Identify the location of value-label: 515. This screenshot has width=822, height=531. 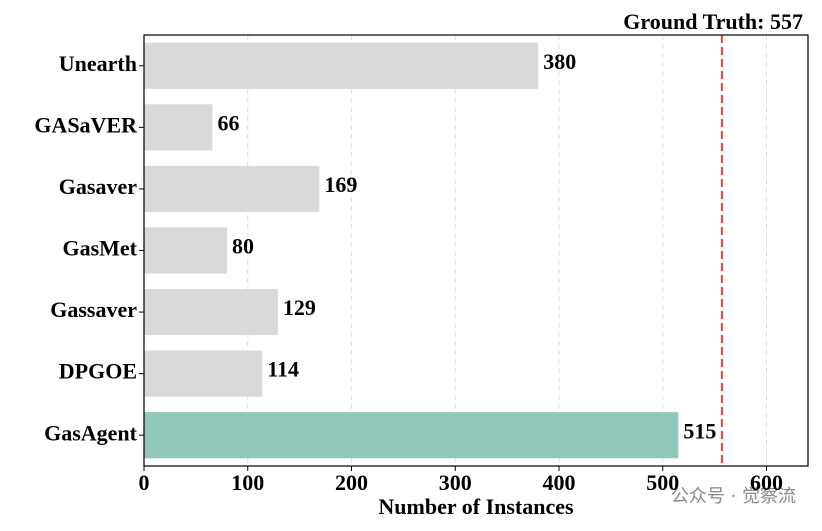
(699, 430).